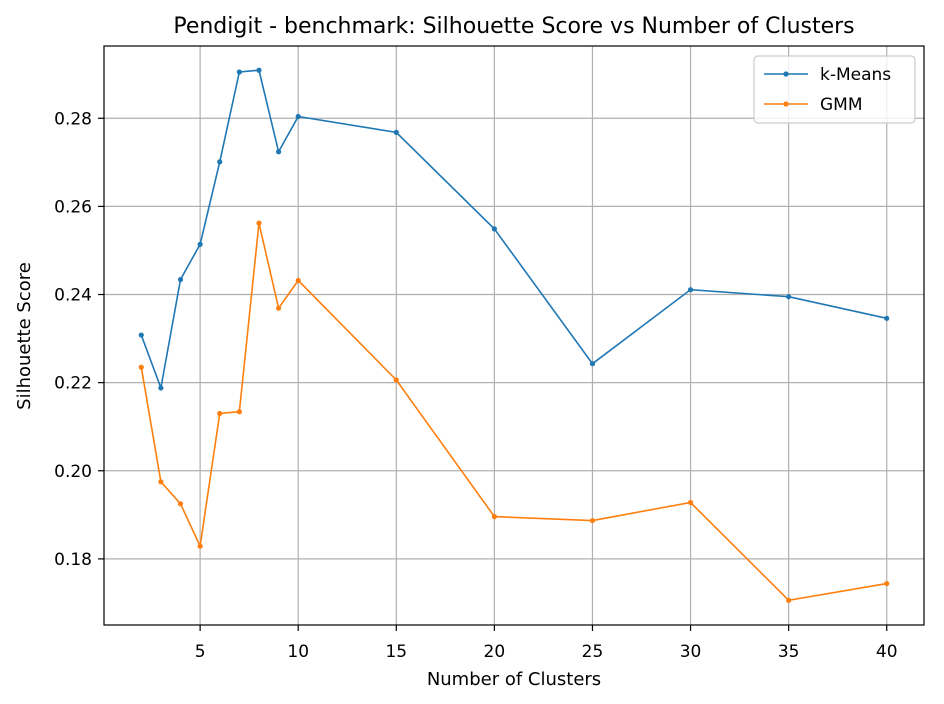 The width and height of the screenshot is (944, 704). What do you see at coordinates (73, 472) in the screenshot?
I see `y-tick-label: 0.20` at bounding box center [73, 472].